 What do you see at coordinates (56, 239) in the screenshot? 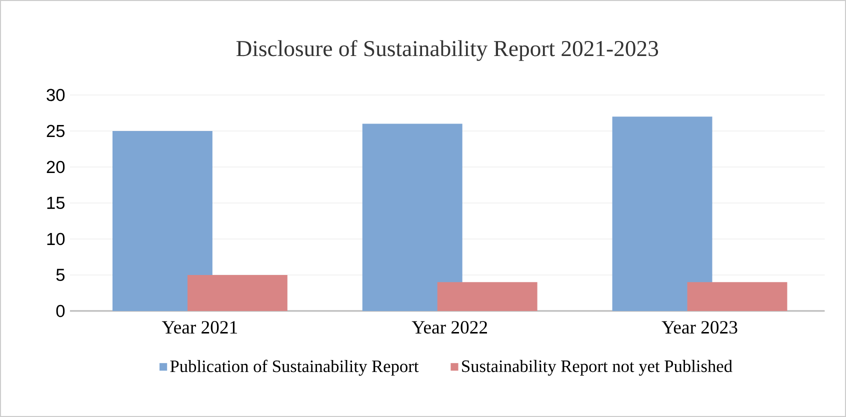
I see `y-tick-label: 10` at bounding box center [56, 239].